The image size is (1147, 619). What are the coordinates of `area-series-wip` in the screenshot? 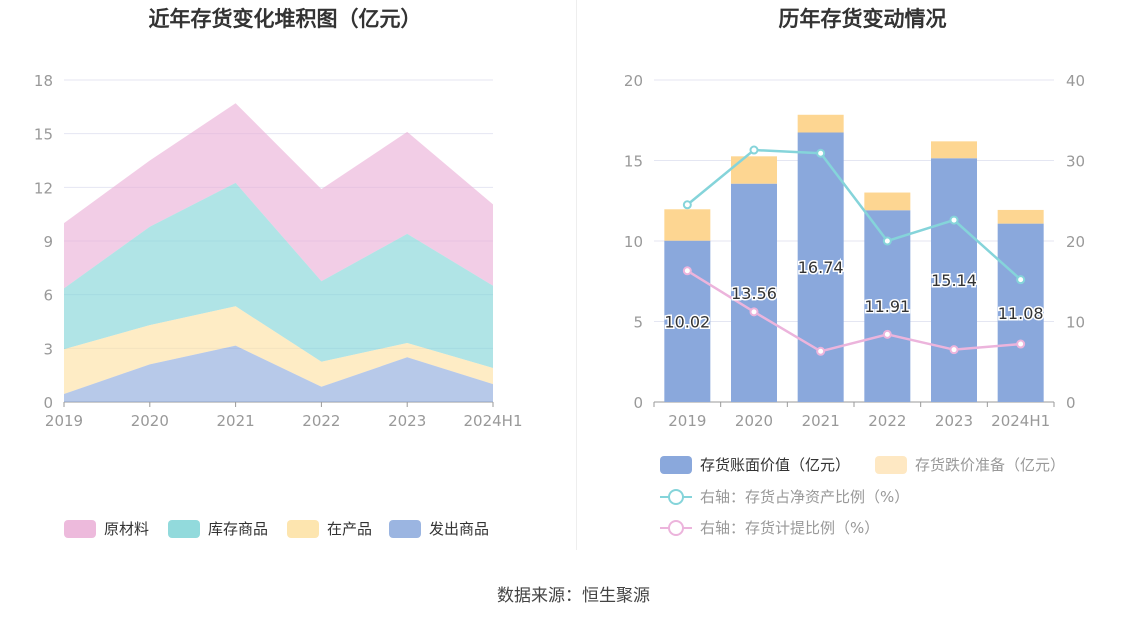 It's located at (278, 350).